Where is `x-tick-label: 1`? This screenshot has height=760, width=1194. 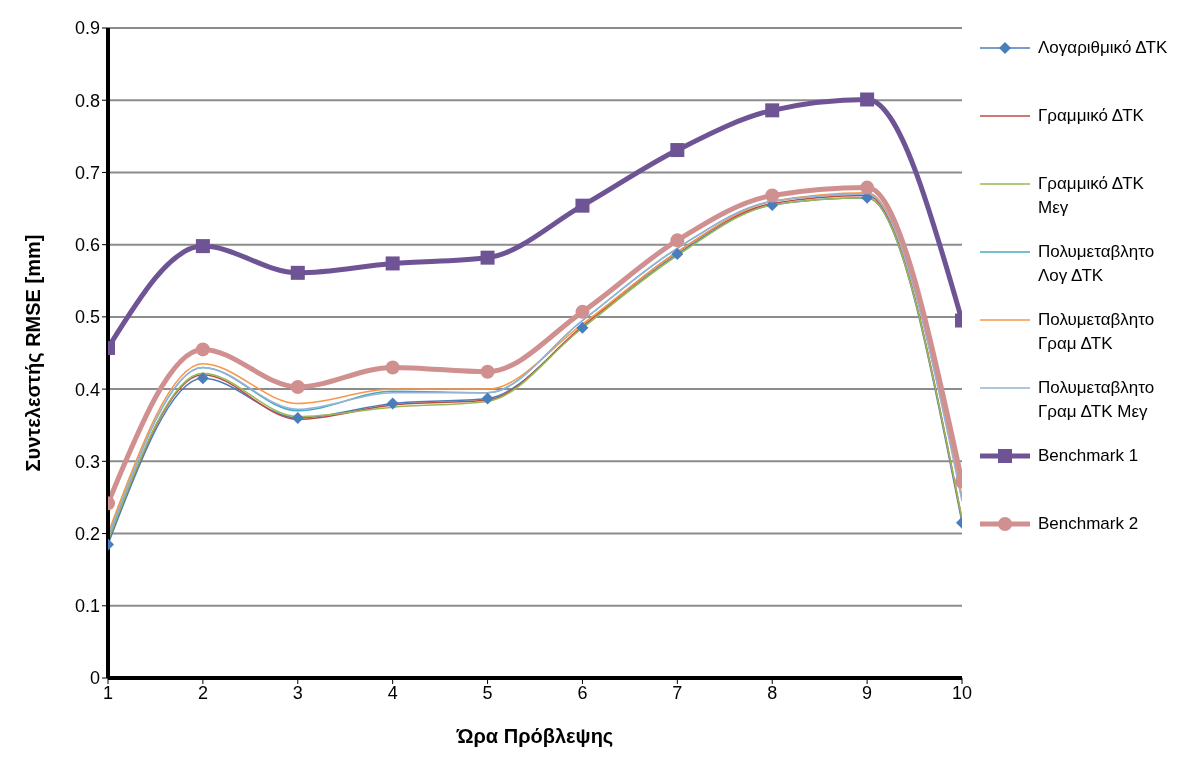 x-tick-label: 1 is located at coordinates (108, 692).